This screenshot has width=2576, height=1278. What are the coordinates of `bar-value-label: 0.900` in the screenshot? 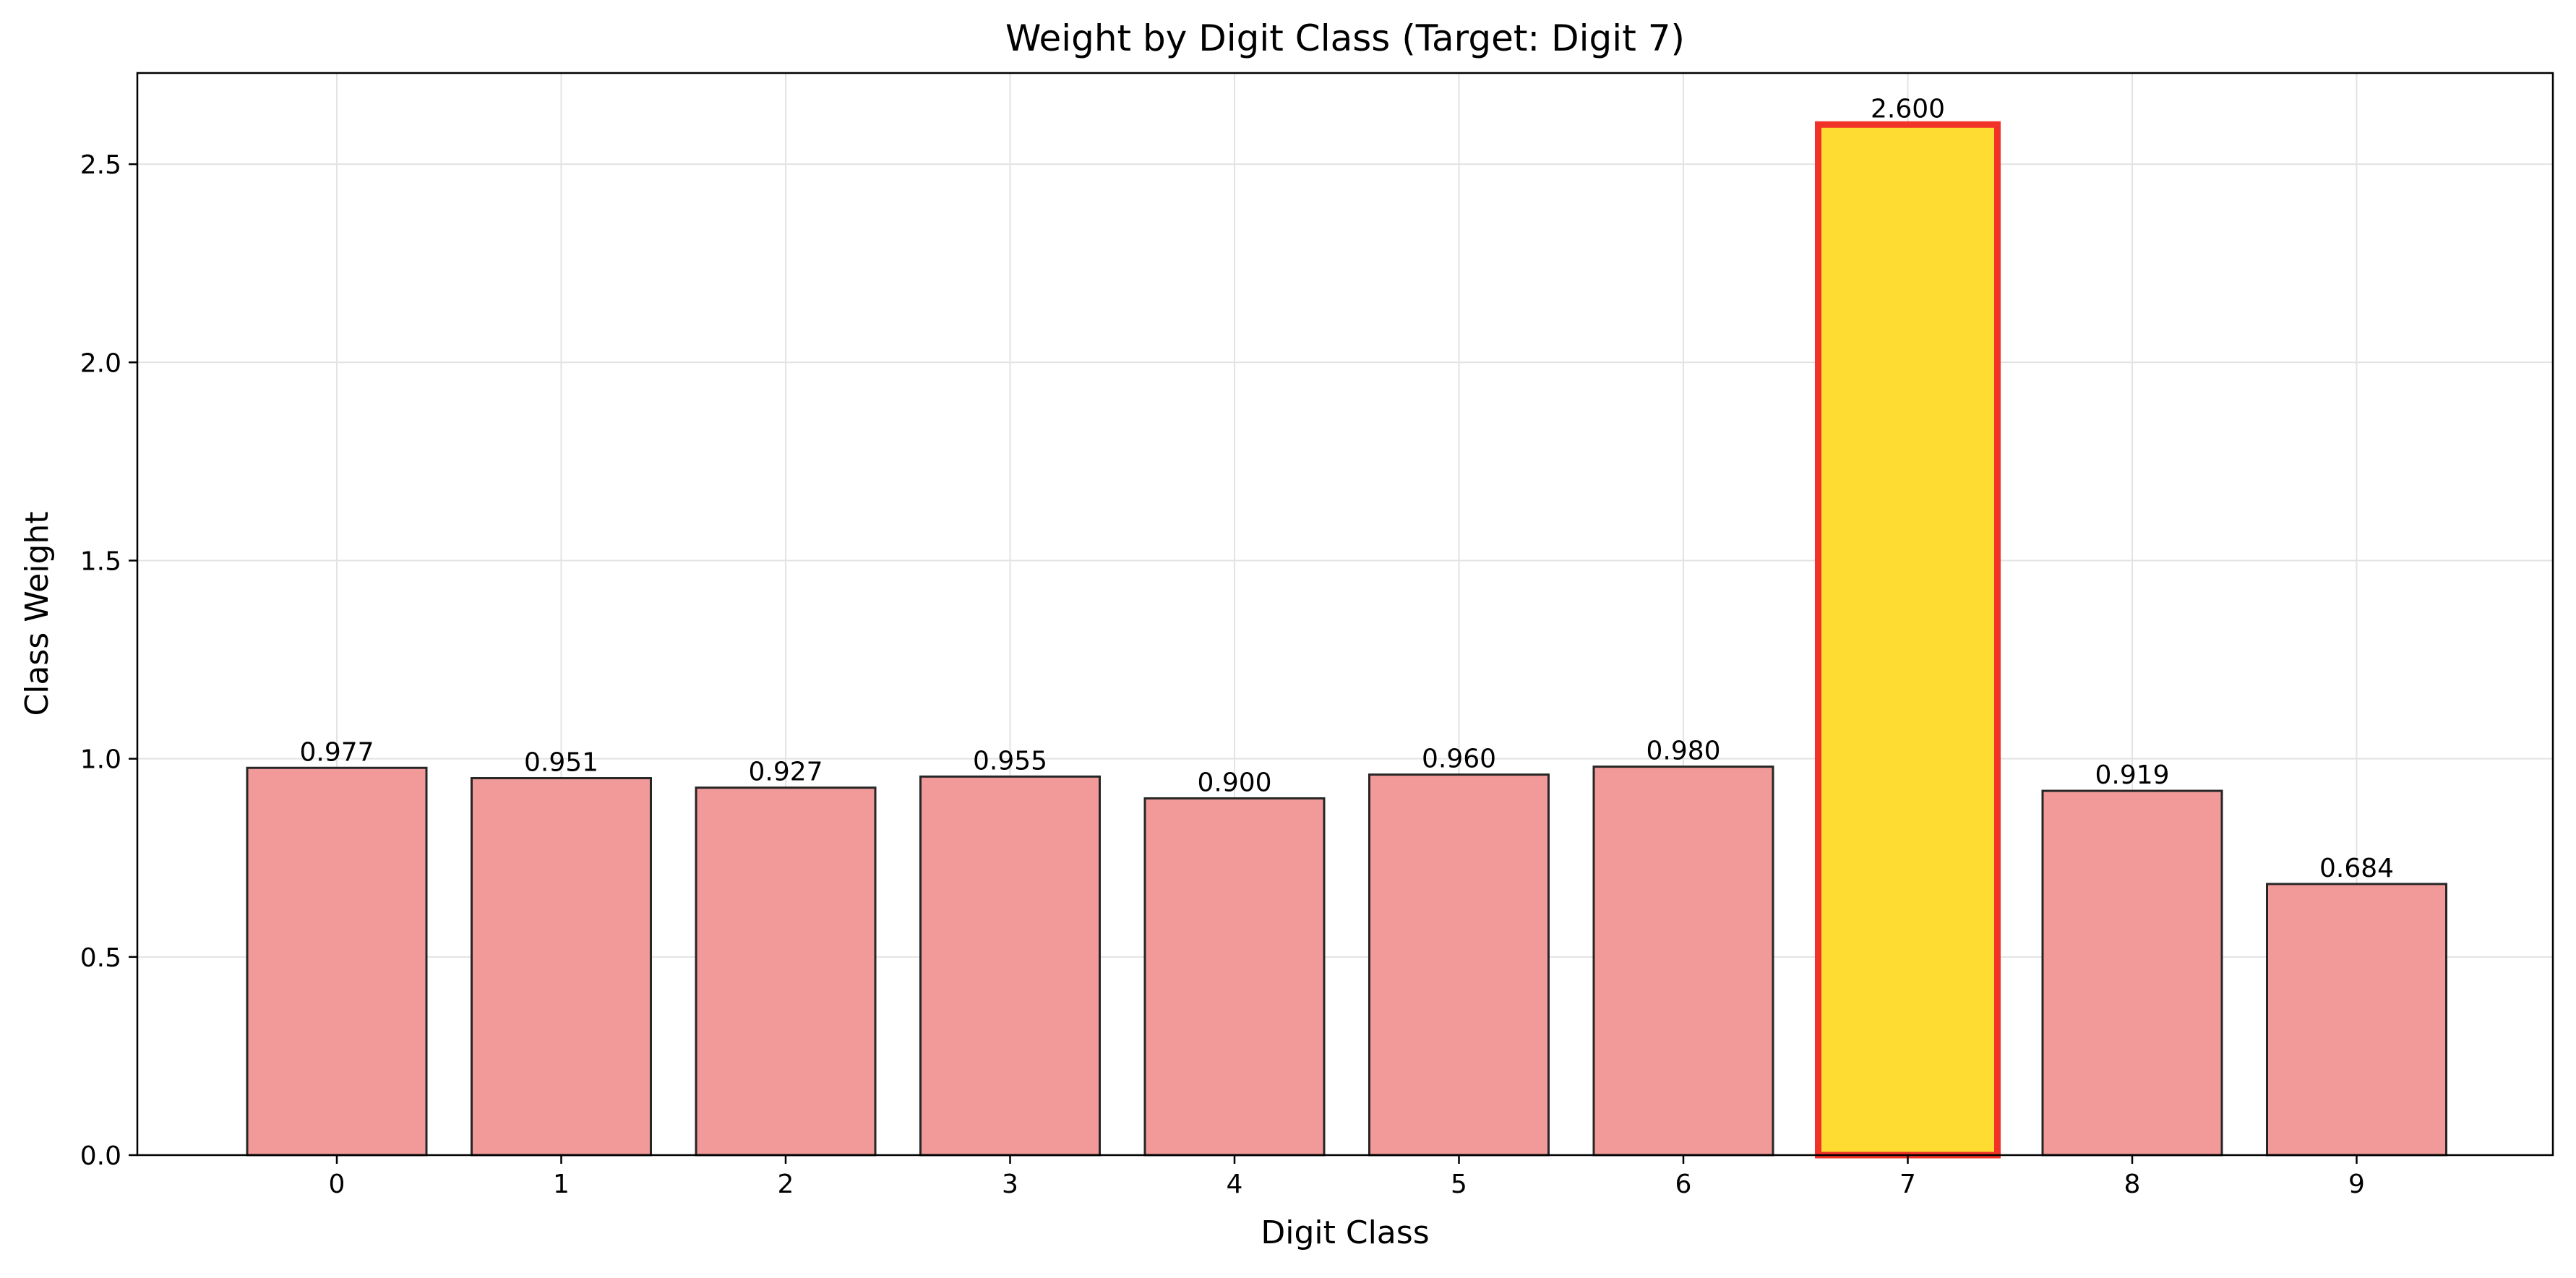 It's located at (1234, 782).